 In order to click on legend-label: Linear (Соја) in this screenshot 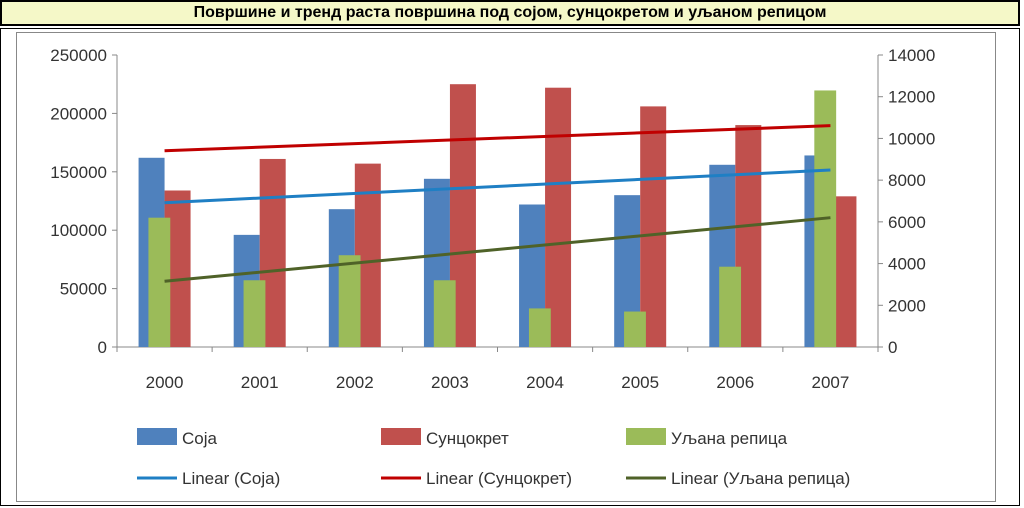, I will do `click(231, 478)`.